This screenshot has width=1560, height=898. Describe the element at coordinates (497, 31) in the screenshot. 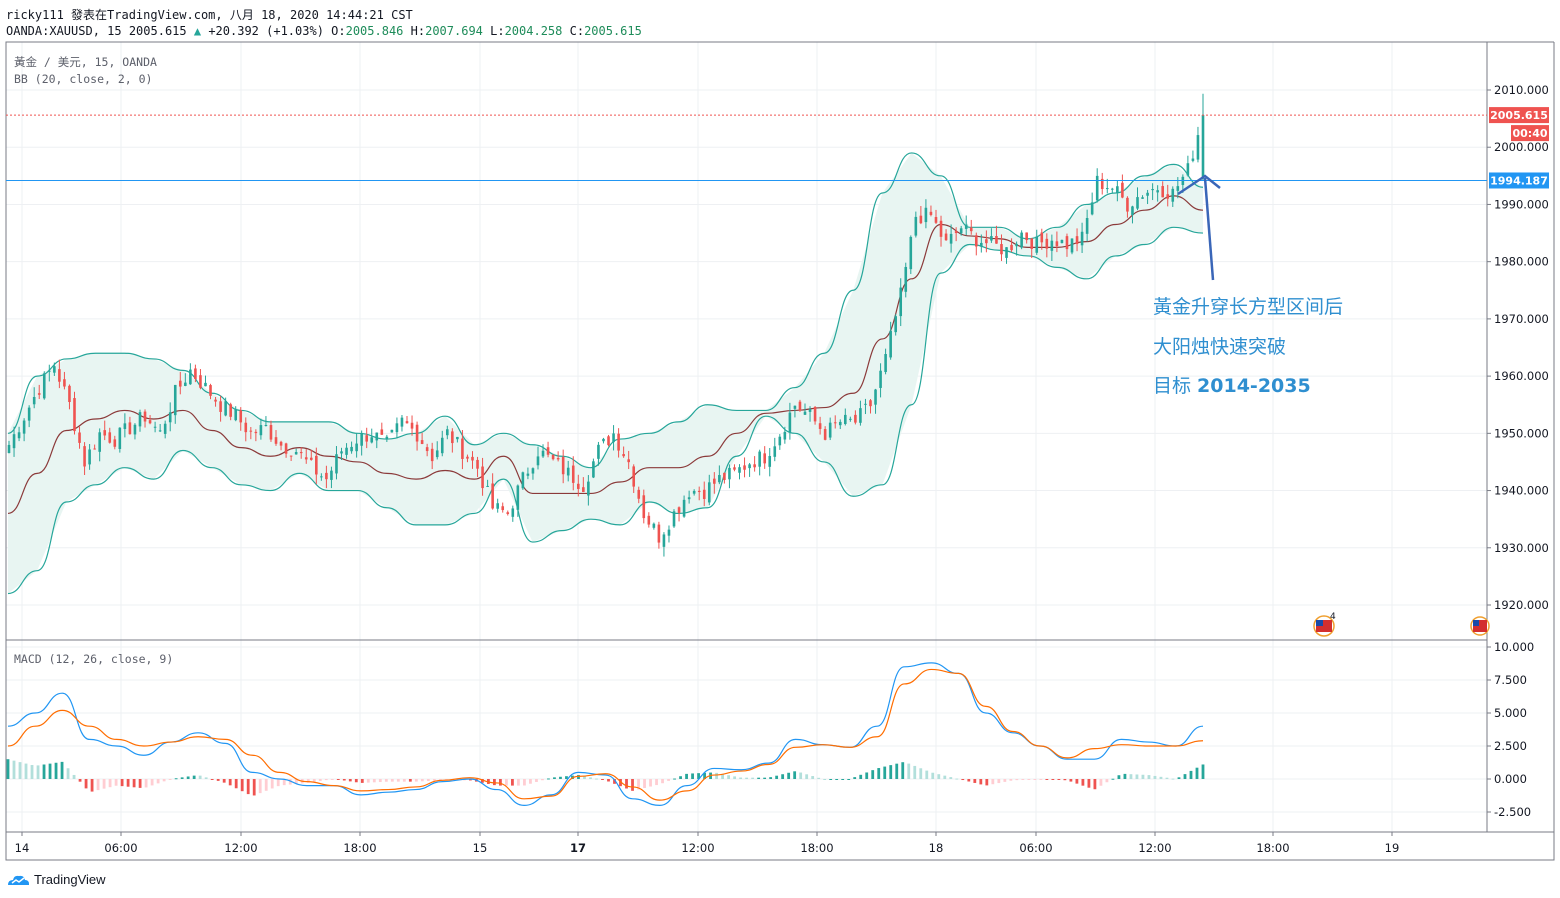

I see `low-label: L:` at that location.